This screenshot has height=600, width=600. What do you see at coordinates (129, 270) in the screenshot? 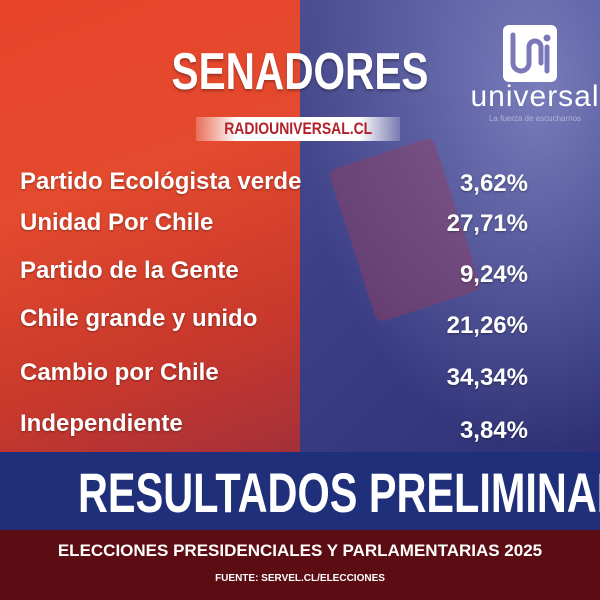
I see `party-name: Partido de la Gente` at bounding box center [129, 270].